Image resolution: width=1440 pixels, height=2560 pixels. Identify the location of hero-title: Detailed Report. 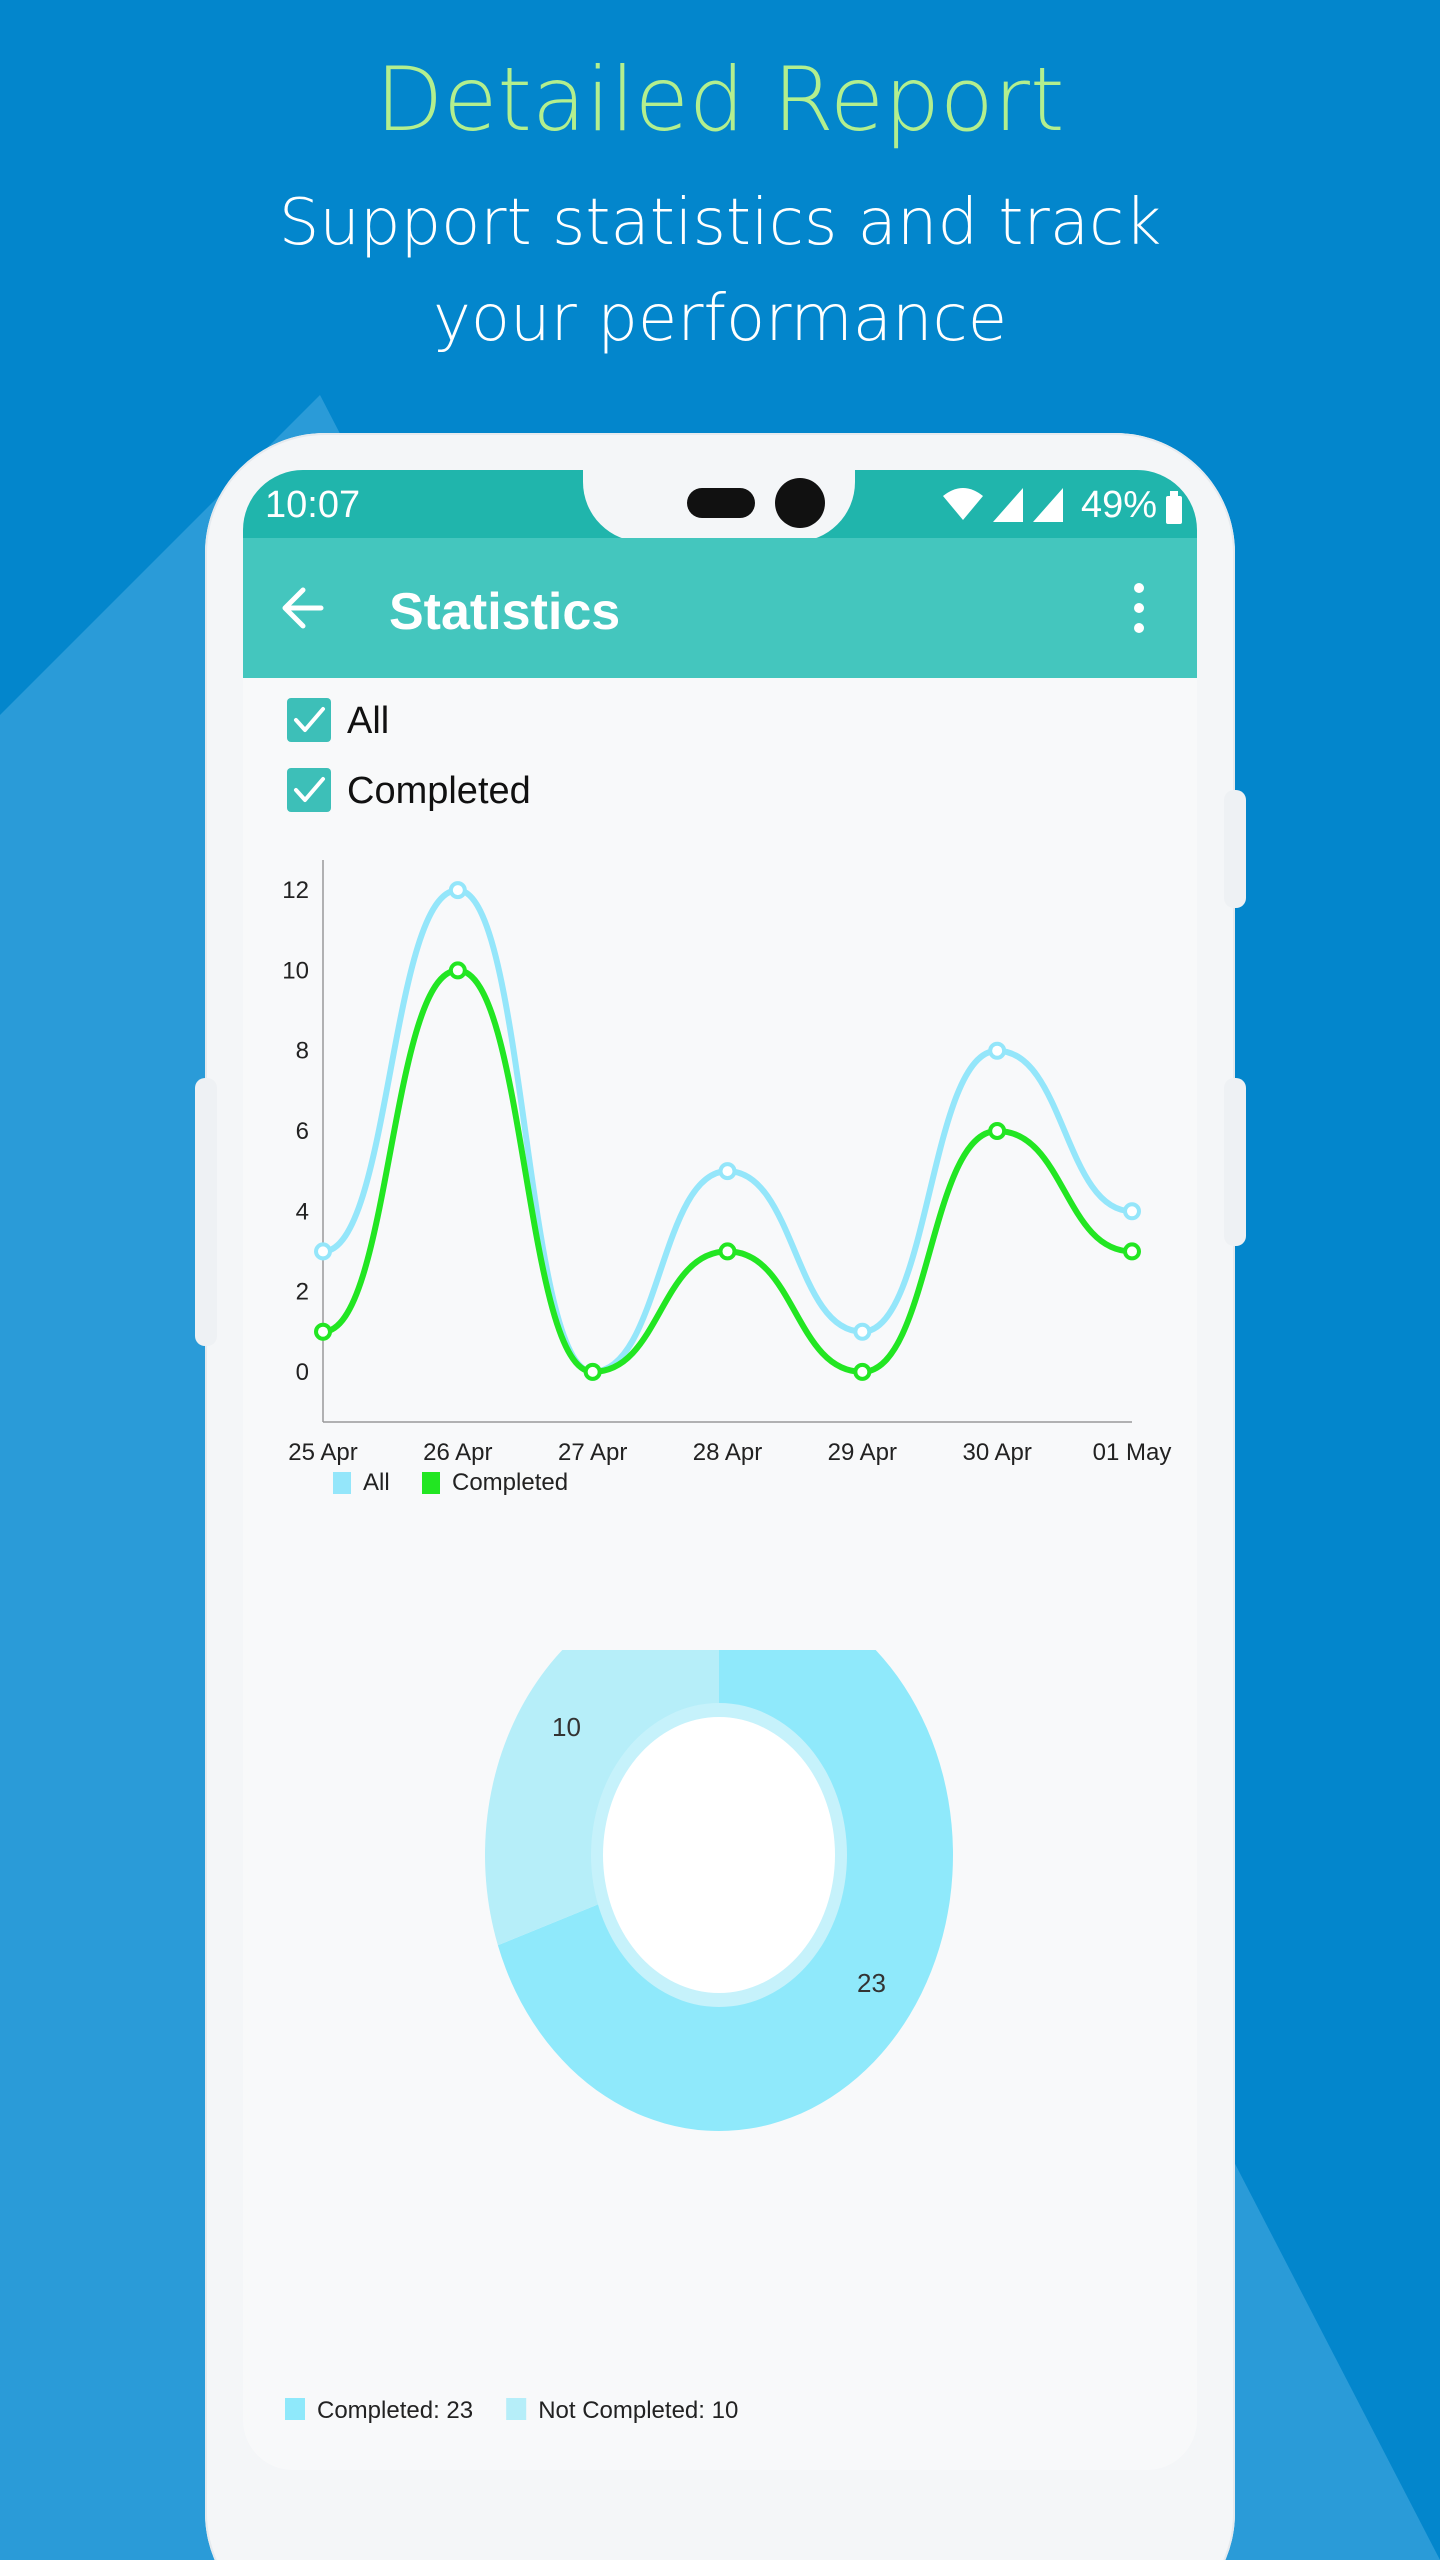
(720, 99).